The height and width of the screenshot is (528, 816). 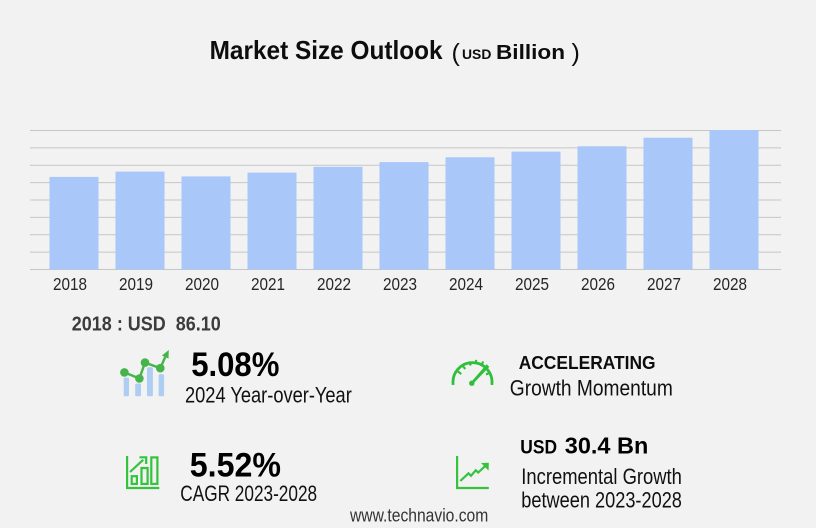 I want to click on svg-text: 2027, so click(x=664, y=284).